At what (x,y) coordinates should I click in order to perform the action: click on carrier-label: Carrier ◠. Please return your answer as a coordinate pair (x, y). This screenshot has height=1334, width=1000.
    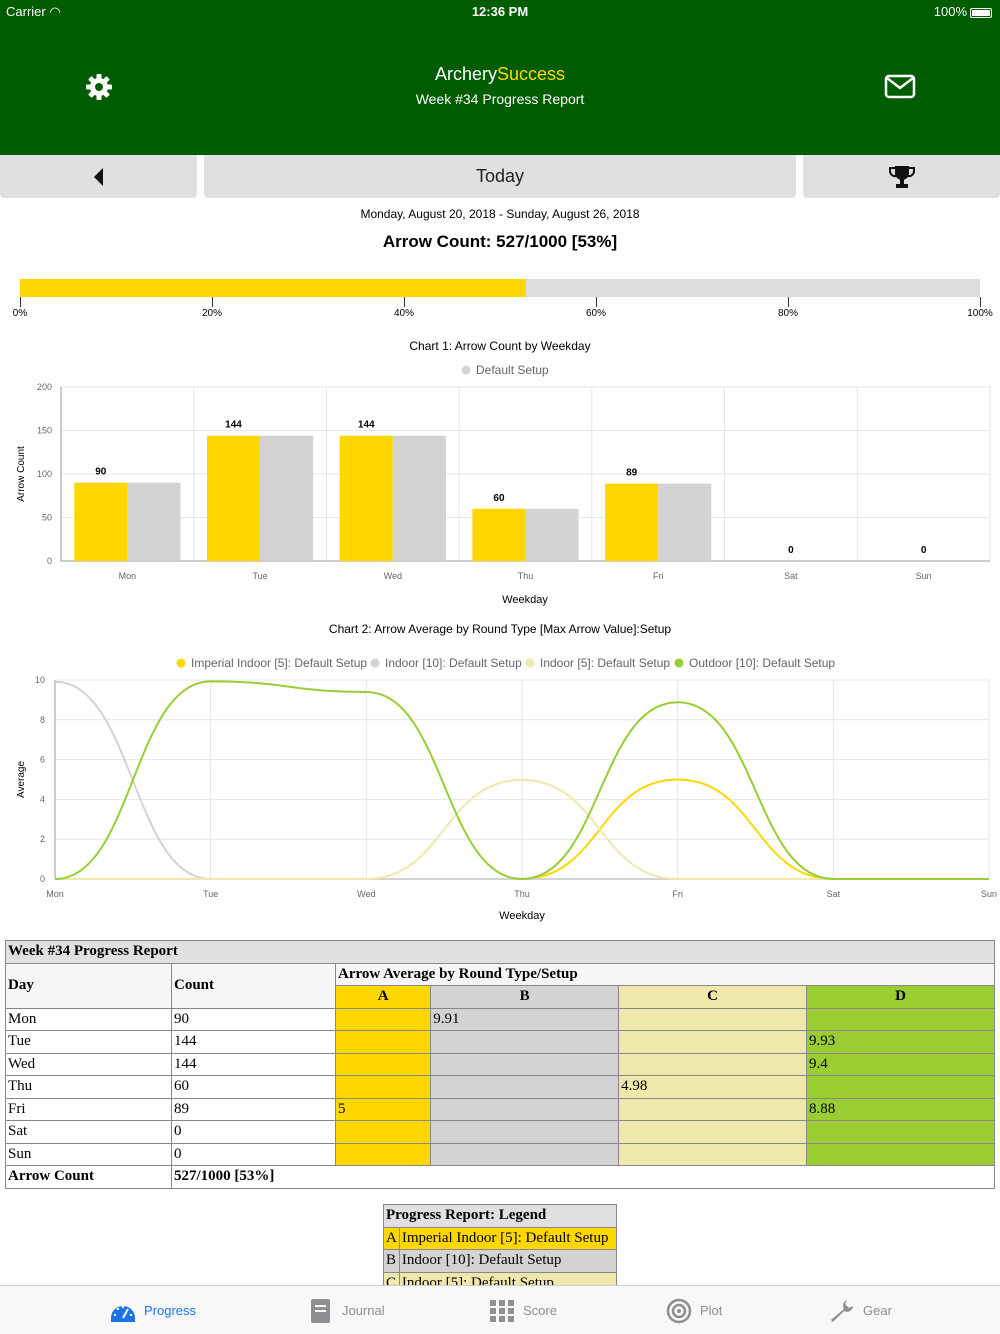
    Looking at the image, I should click on (33, 12).